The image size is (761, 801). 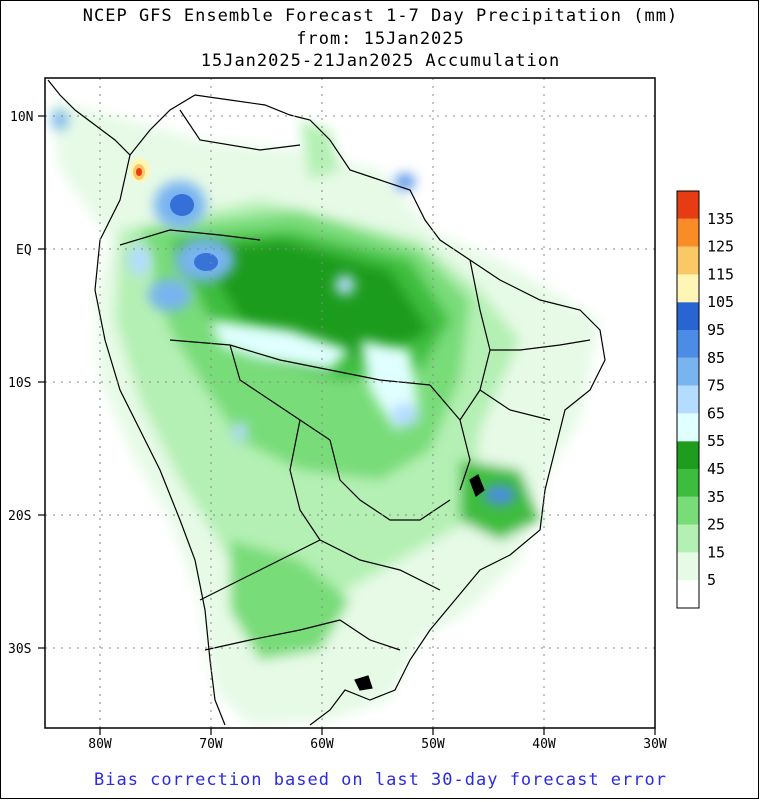 I want to click on lat-label-10s: 10S, so click(x=19, y=383).